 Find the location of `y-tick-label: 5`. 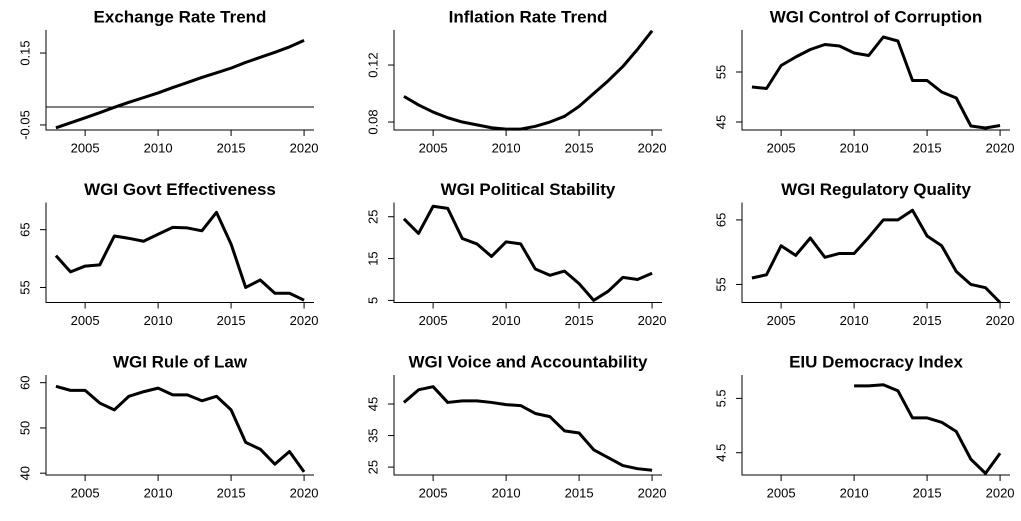

y-tick-label: 5 is located at coordinates (372, 300).